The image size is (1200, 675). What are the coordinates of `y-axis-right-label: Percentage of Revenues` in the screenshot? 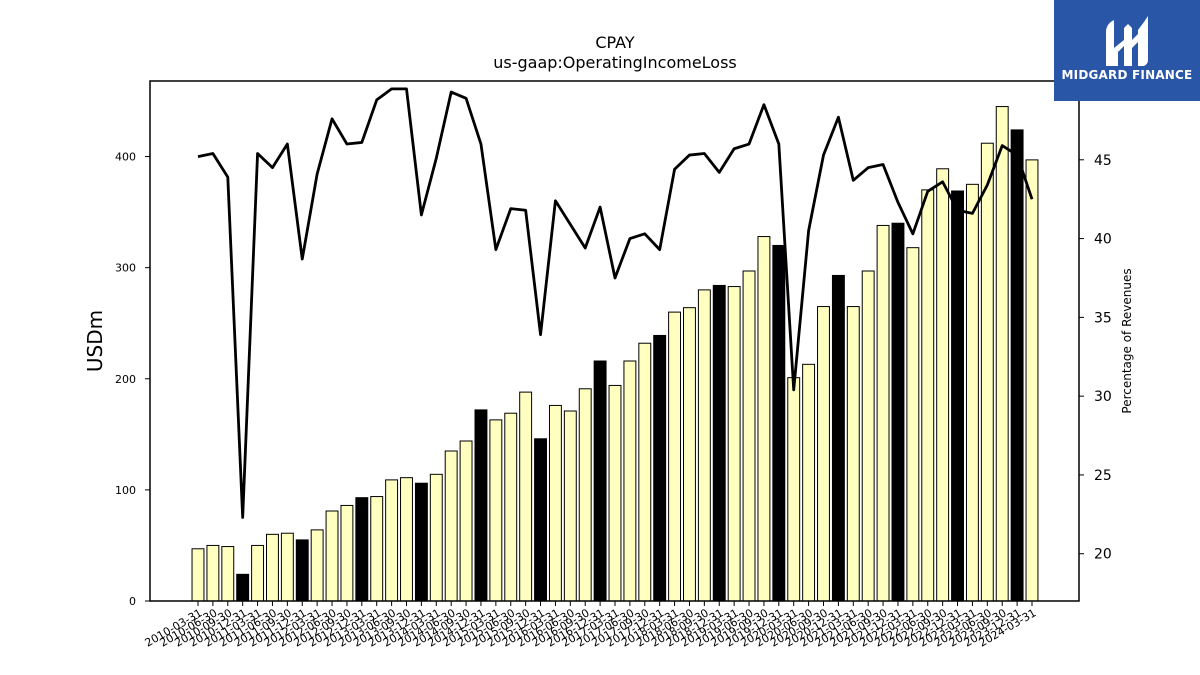 It's located at (1127, 340).